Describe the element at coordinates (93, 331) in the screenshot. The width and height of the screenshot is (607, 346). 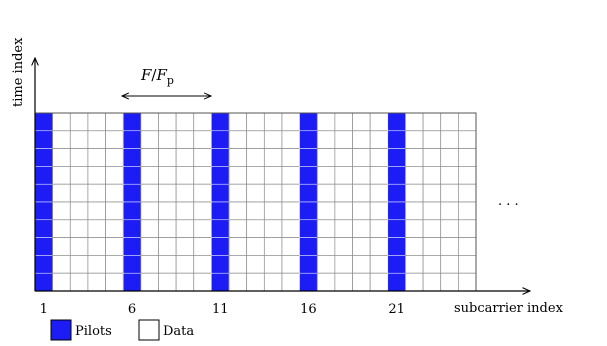
I see `legend-pilots-label: Pilots` at that location.